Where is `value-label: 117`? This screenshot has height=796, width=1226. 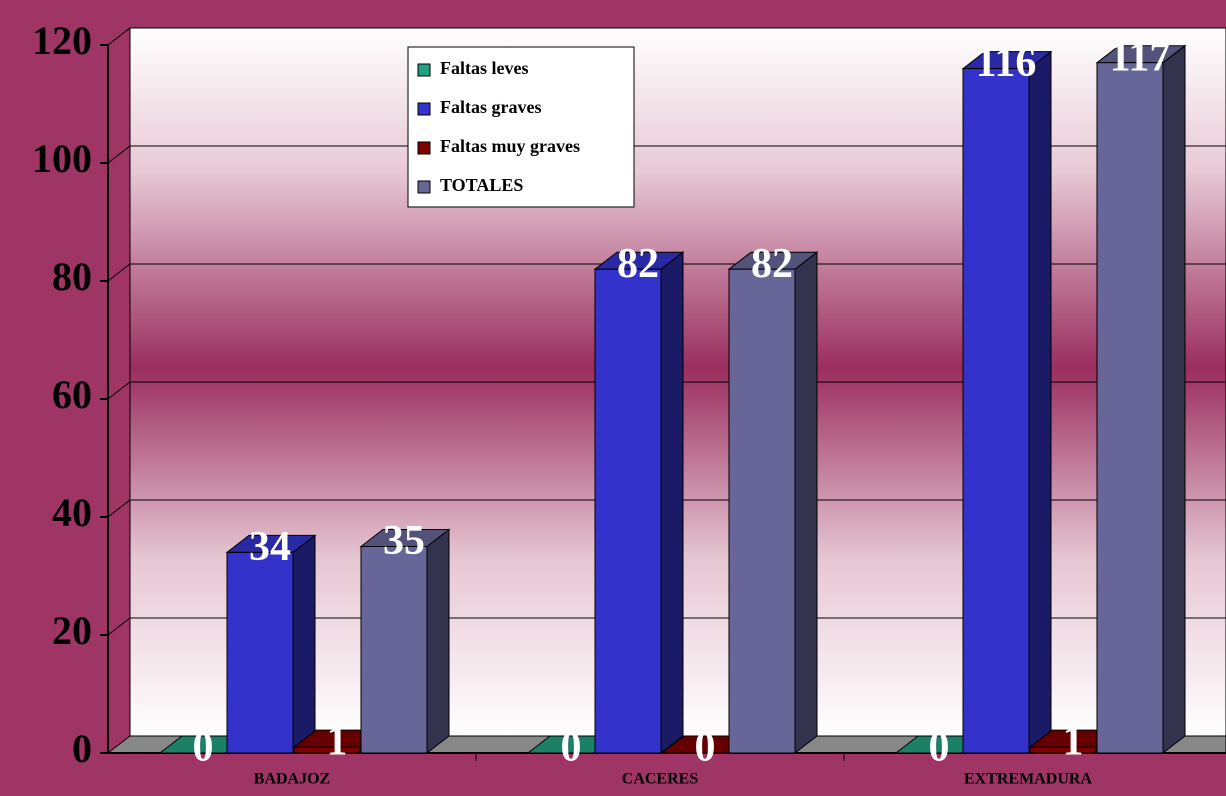 value-label: 117 is located at coordinates (1140, 57).